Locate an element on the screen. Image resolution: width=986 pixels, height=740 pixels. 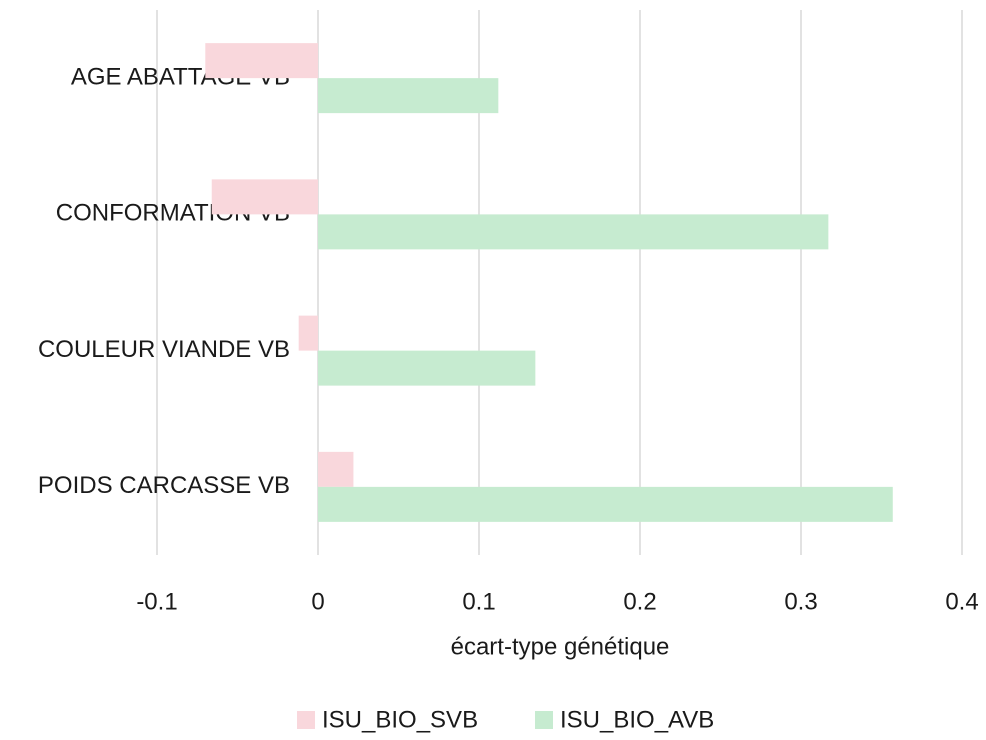
x-tick-label: 0.1 is located at coordinates (478, 601).